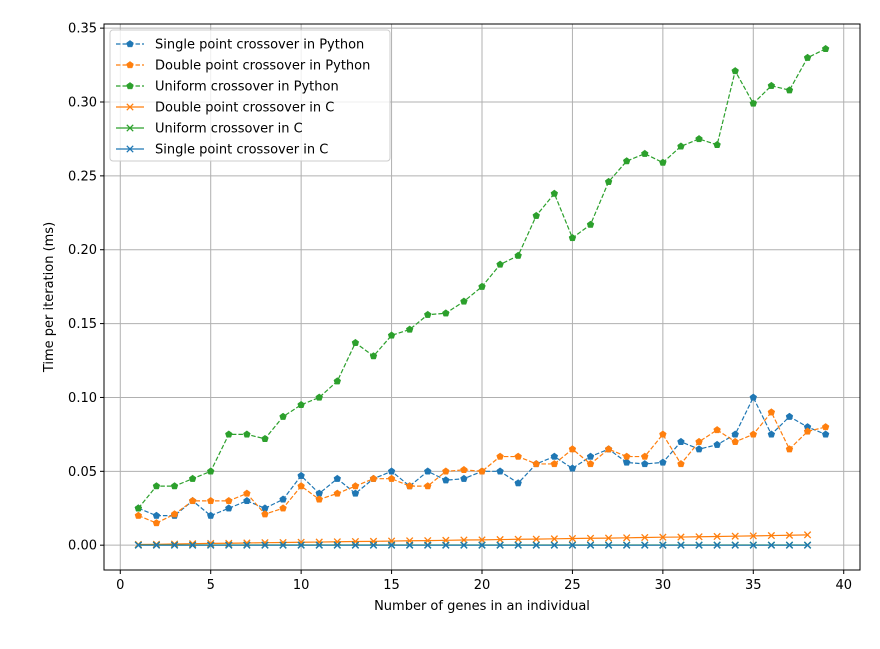 The height and width of the screenshot is (649, 880). What do you see at coordinates (482, 585) in the screenshot?
I see `x-tick-label: 20` at bounding box center [482, 585].